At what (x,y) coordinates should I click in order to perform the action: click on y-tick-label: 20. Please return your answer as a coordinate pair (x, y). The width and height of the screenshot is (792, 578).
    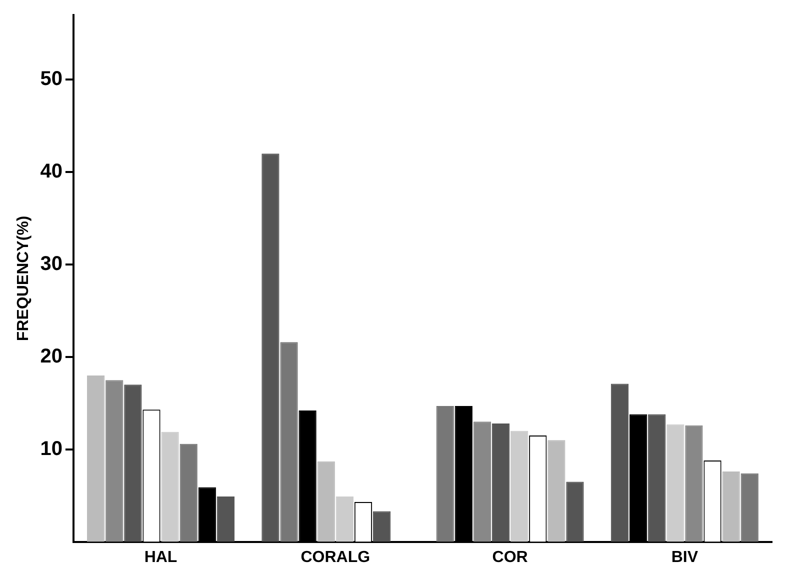
    Looking at the image, I should click on (51, 356).